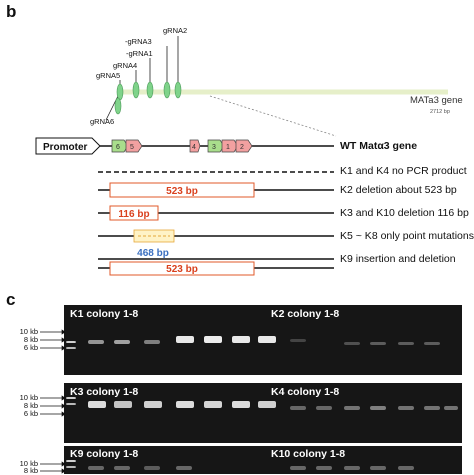 This screenshot has width=474, height=475. I want to click on box-label-k3: 116 bp, so click(133, 214).